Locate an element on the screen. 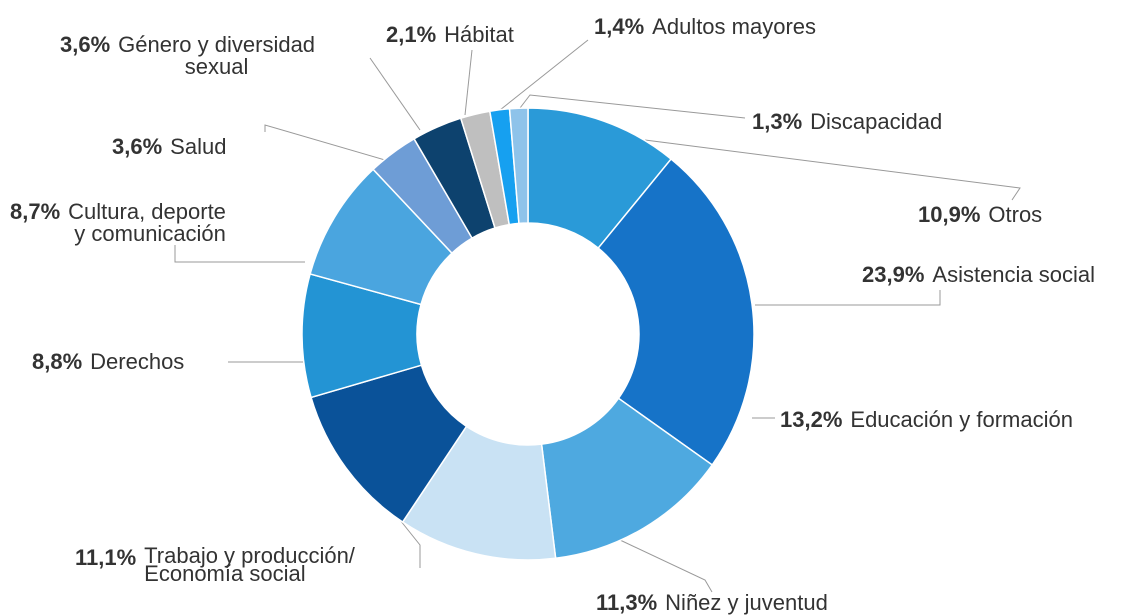 The image size is (1140, 615). slice-label: 13,2% Educación y formación is located at coordinates (926, 420).